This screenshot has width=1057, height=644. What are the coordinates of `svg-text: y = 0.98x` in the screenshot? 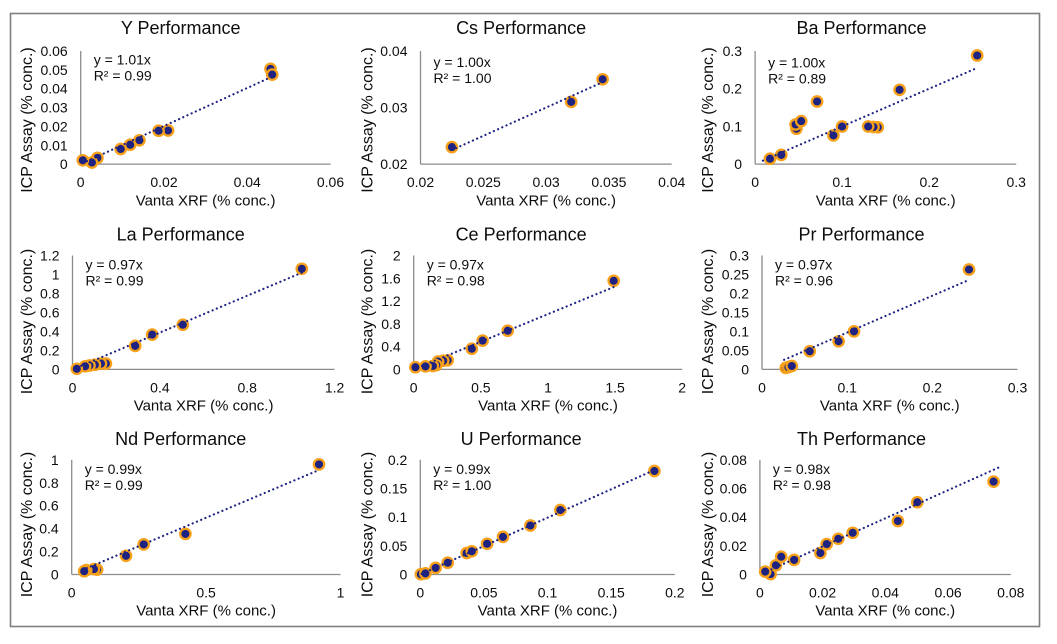 It's located at (801, 469).